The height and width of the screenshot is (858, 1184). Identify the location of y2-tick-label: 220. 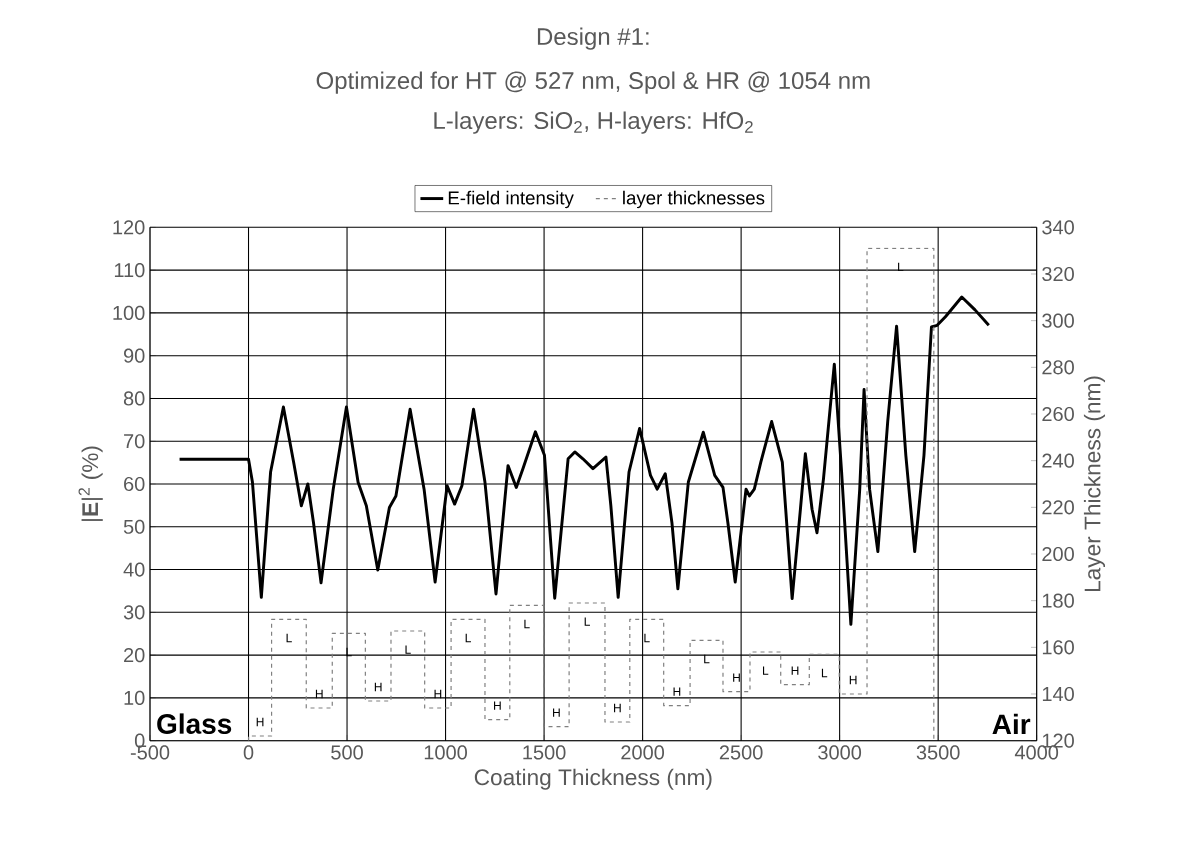
(1058, 507).